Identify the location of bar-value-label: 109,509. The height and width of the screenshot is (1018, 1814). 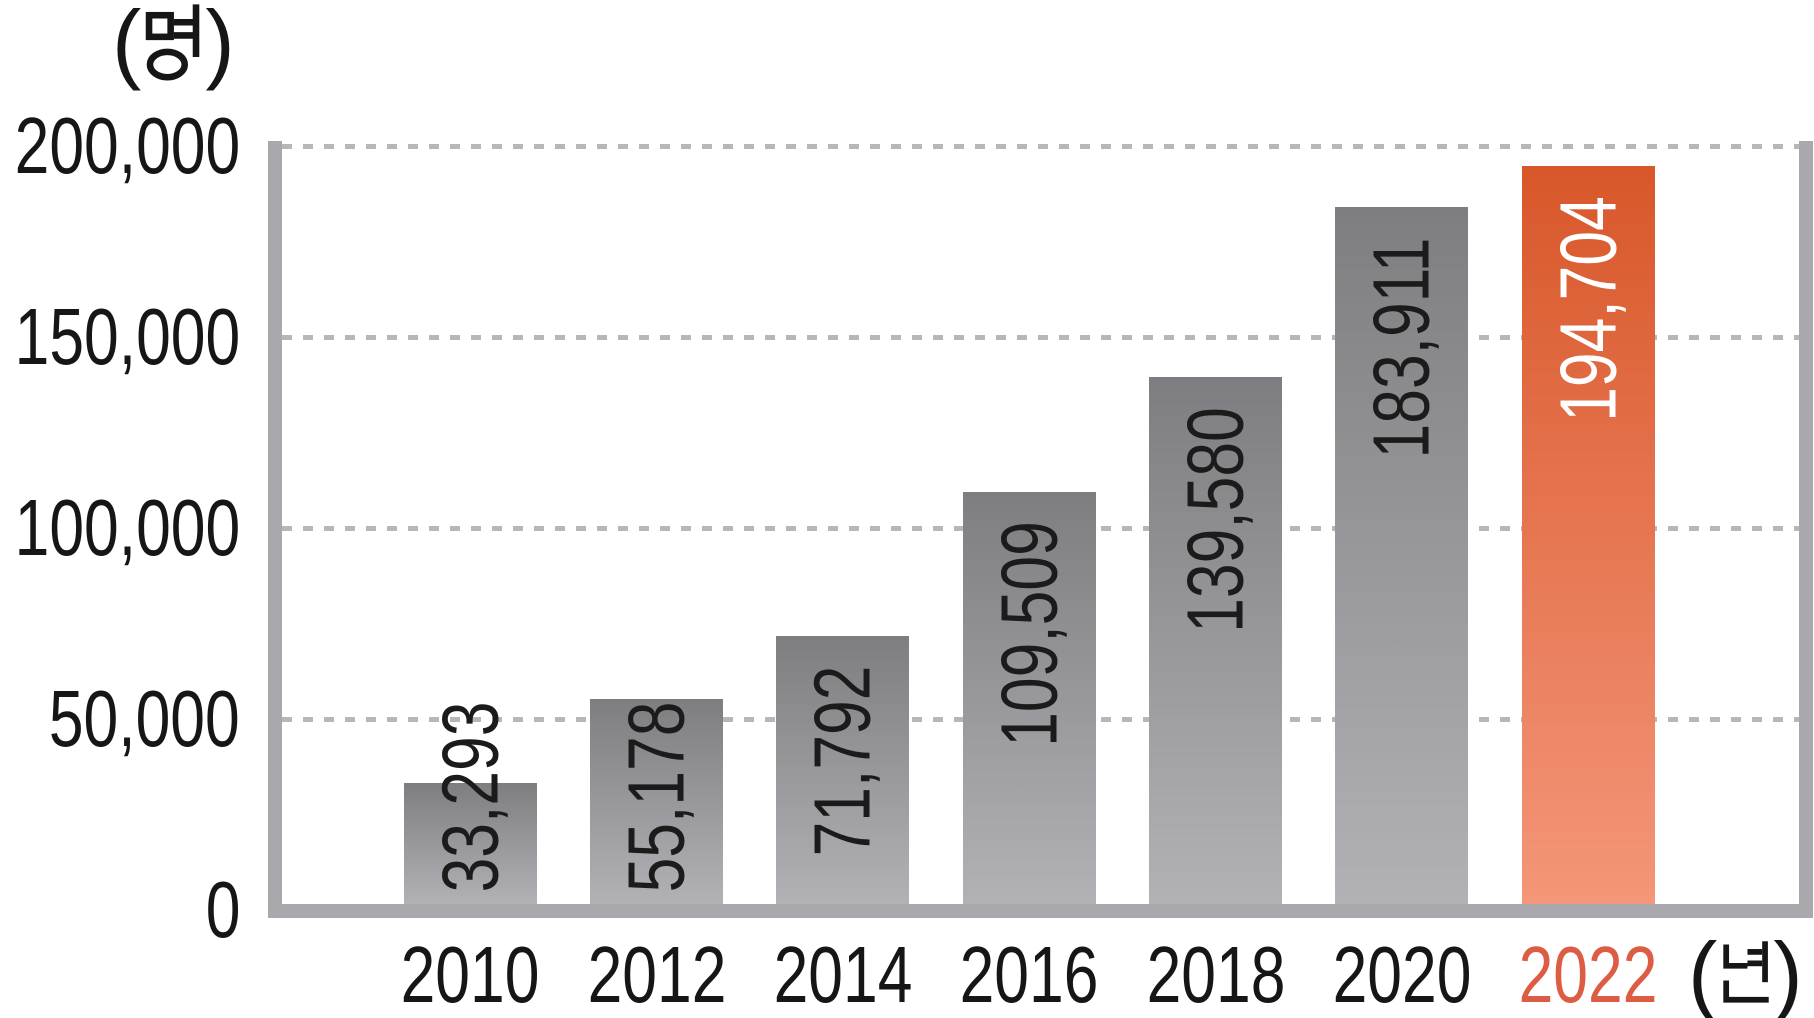
(1029, 634).